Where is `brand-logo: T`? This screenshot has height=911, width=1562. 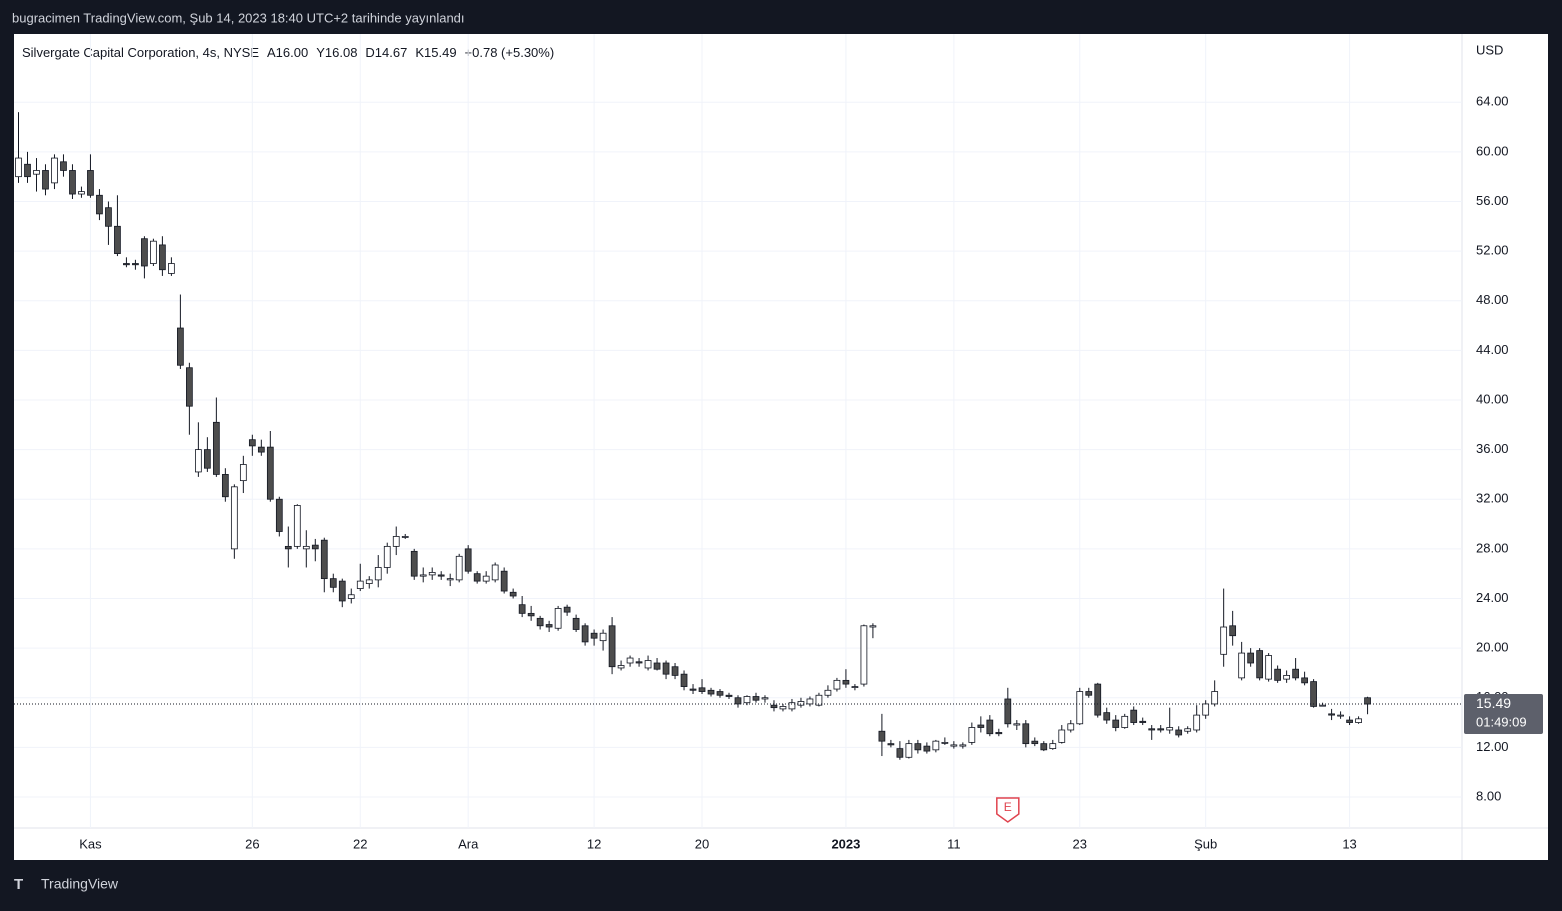 brand-logo: T is located at coordinates (18, 884).